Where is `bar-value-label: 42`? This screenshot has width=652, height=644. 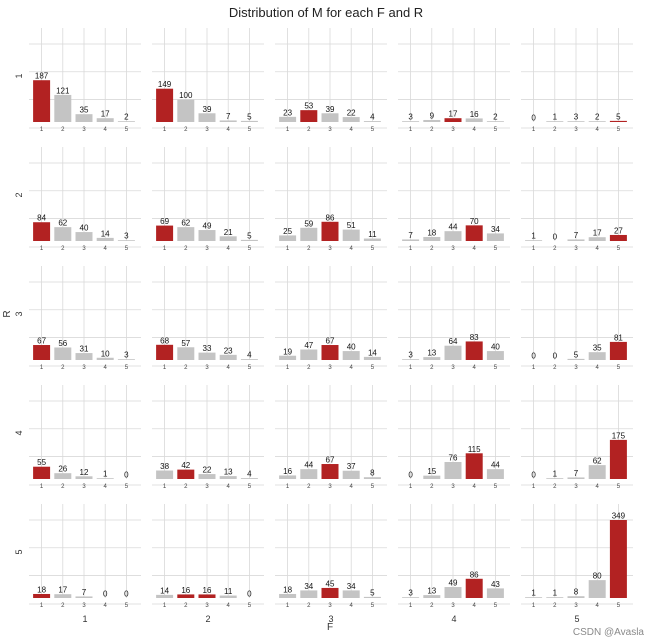 bar-value-label: 42 is located at coordinates (185, 465).